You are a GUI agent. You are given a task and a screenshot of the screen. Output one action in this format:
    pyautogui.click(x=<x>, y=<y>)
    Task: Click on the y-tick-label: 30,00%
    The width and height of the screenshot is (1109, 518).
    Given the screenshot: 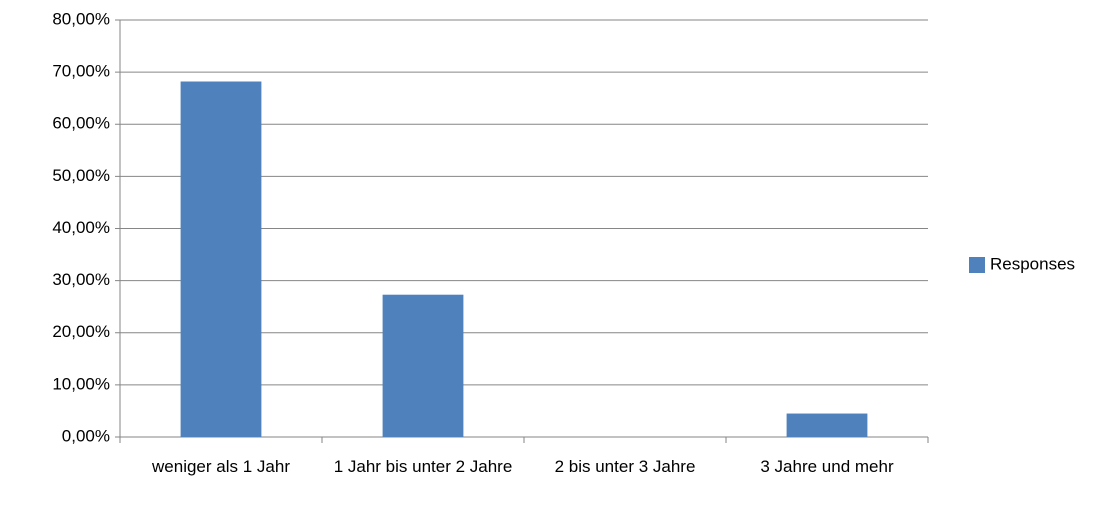 What is the action you would take?
    pyautogui.click(x=81, y=279)
    